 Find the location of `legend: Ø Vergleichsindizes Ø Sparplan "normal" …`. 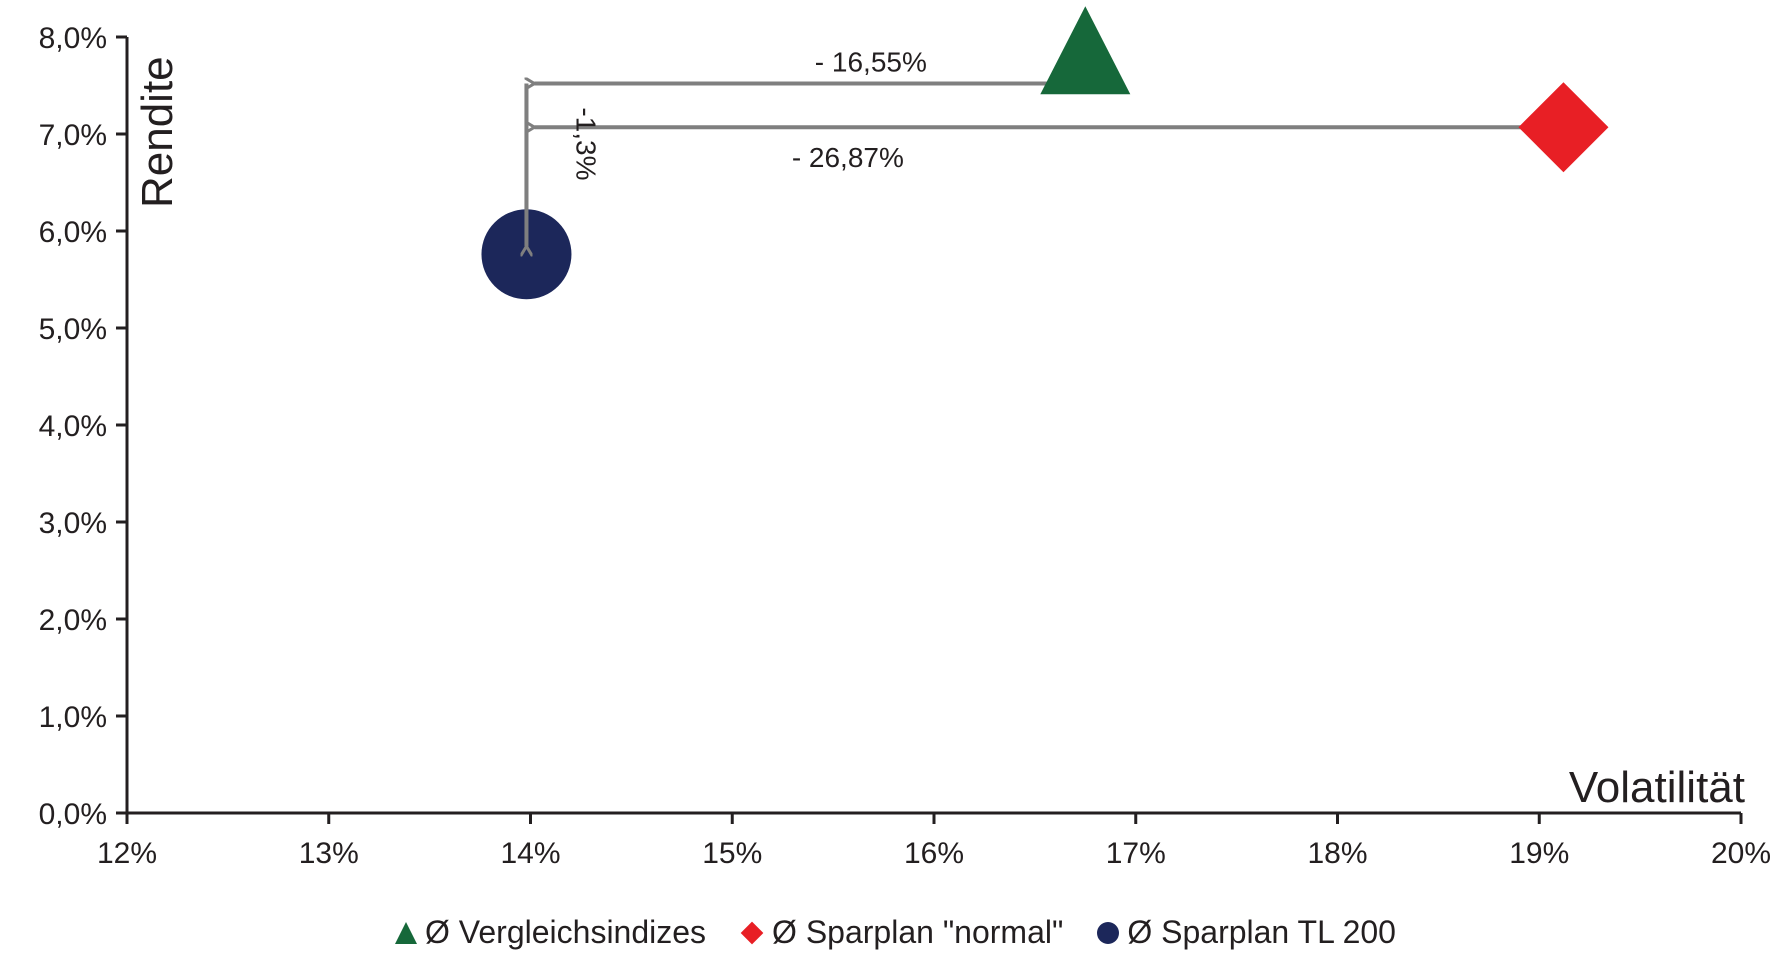

legend: Ø Vergleichsindizes Ø Sparplan "normal" … is located at coordinates (895, 932).